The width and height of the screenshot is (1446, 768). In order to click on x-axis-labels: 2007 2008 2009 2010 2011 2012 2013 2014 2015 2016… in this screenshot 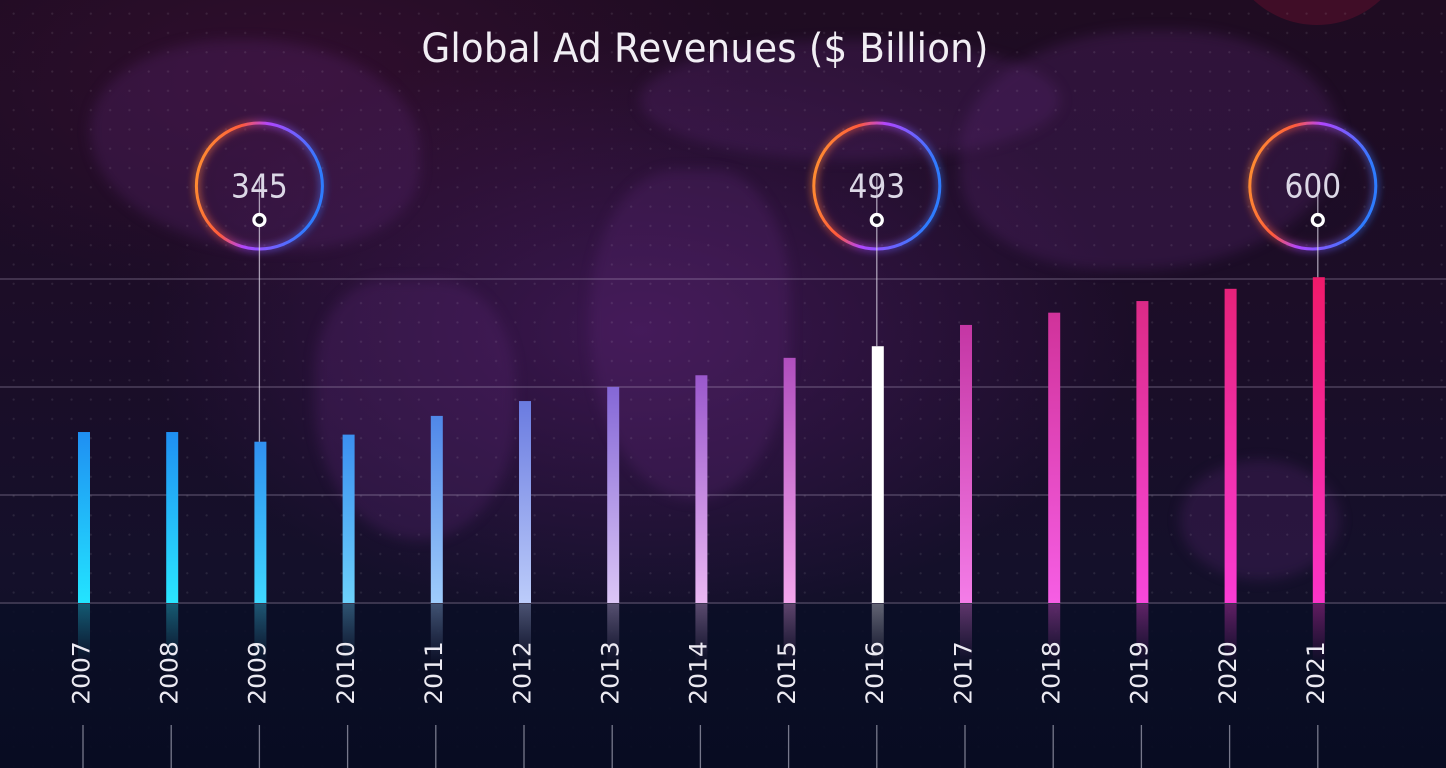, I will do `click(698, 673)`.